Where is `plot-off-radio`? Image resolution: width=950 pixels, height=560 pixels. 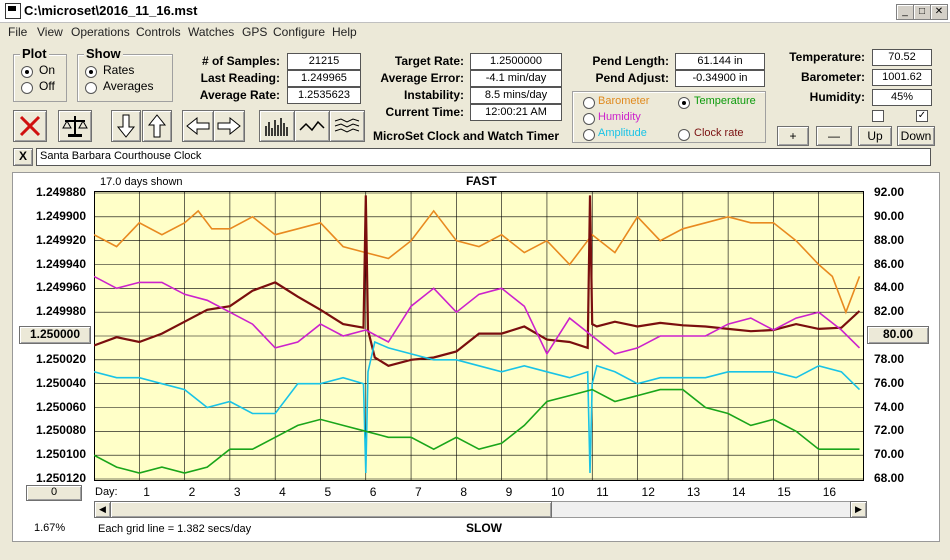
plot-off-radio is located at coordinates (27, 88).